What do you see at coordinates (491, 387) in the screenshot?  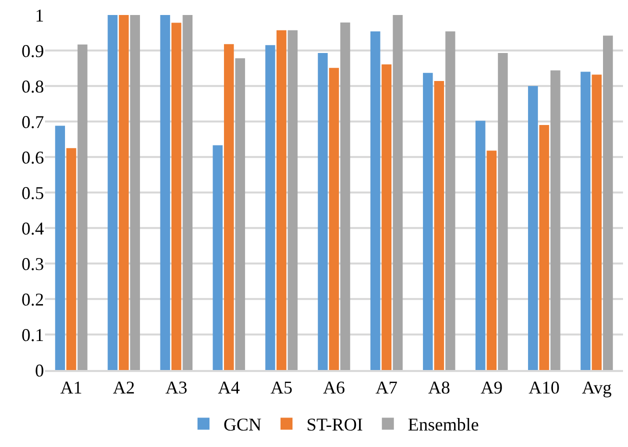 I see `x-tick-label: A9` at bounding box center [491, 387].